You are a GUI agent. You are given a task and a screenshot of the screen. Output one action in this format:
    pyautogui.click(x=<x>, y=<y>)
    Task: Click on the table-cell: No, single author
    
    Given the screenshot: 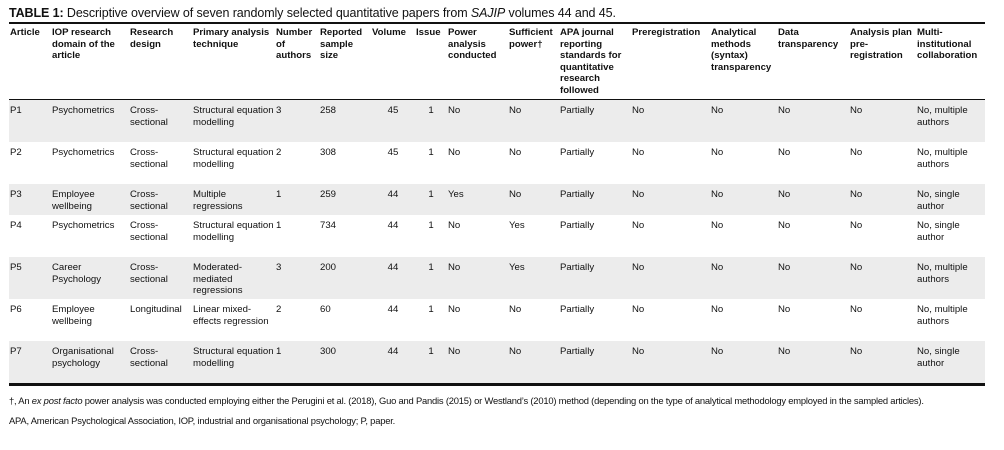 What is the action you would take?
    pyautogui.click(x=950, y=363)
    